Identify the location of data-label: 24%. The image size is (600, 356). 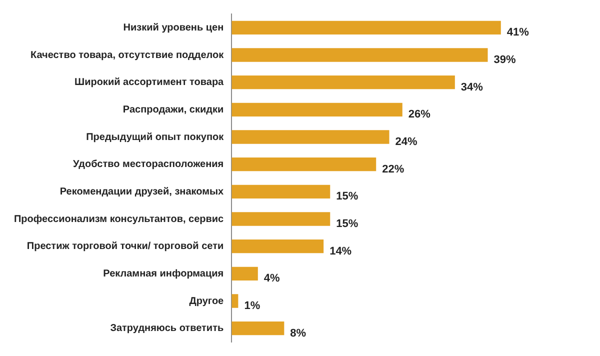
(406, 142).